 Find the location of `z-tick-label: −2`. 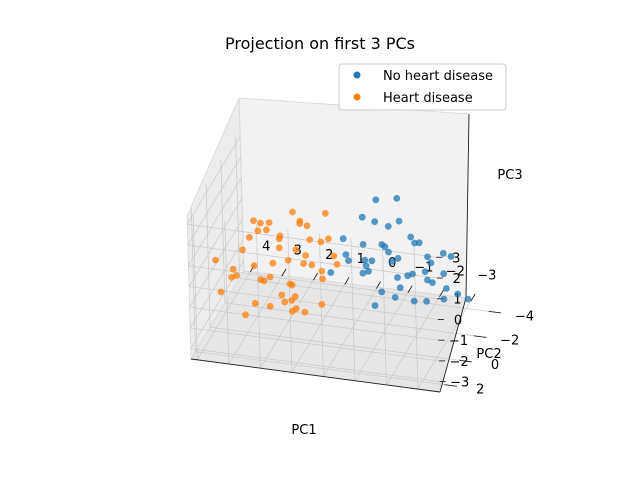

z-tick-label: −2 is located at coordinates (459, 362).